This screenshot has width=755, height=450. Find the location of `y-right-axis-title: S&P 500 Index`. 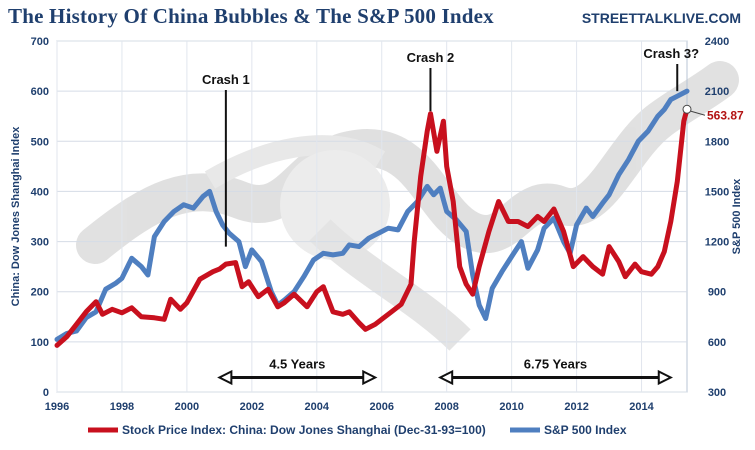

y-right-axis-title: S&P 500 Index is located at coordinates (737, 216).